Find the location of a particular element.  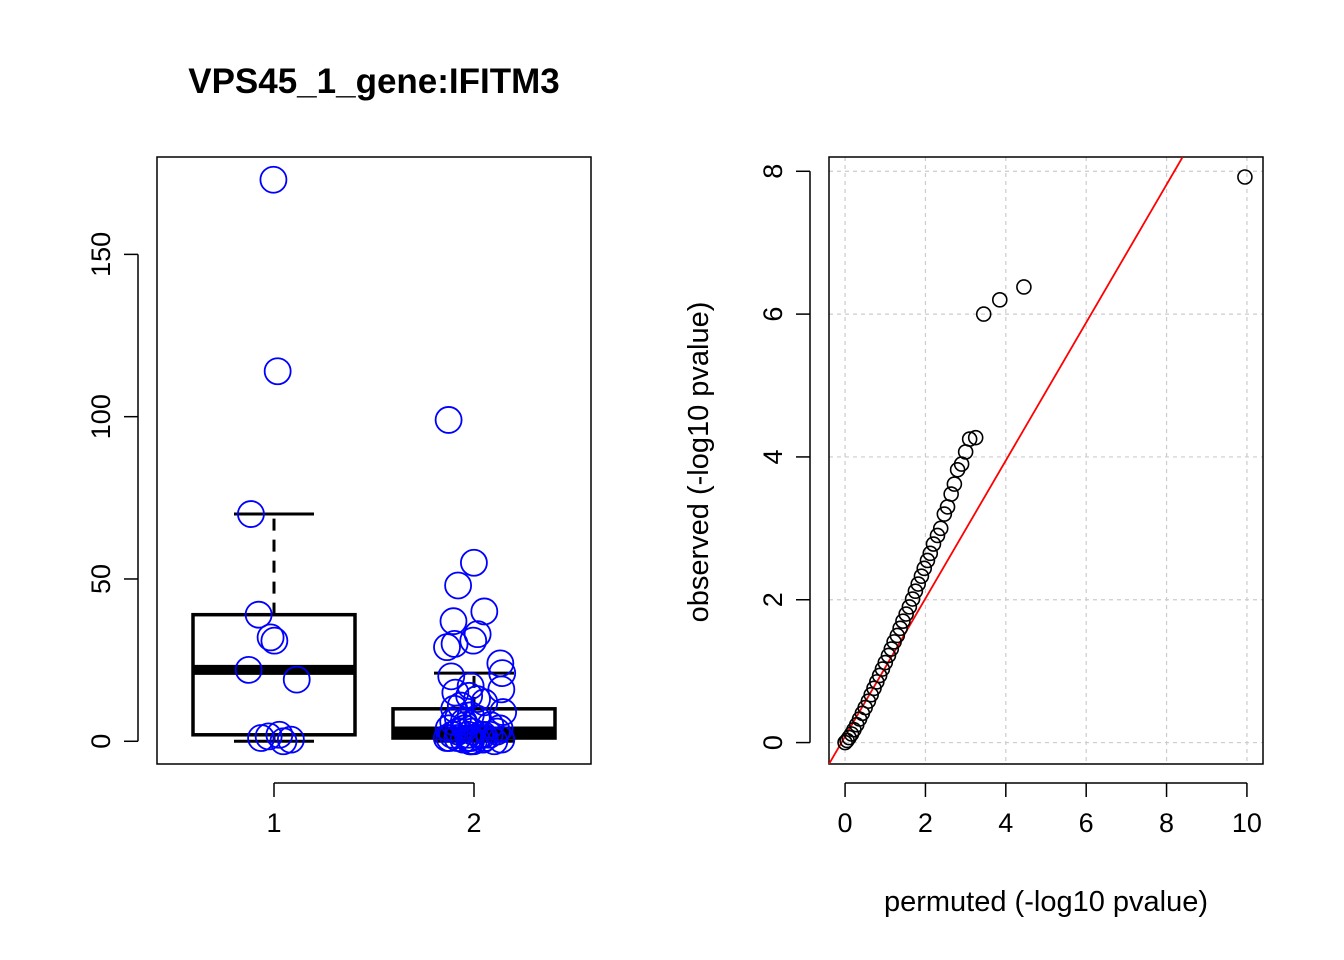

boxplot-y-tick-label: 150 is located at coordinates (101, 254).